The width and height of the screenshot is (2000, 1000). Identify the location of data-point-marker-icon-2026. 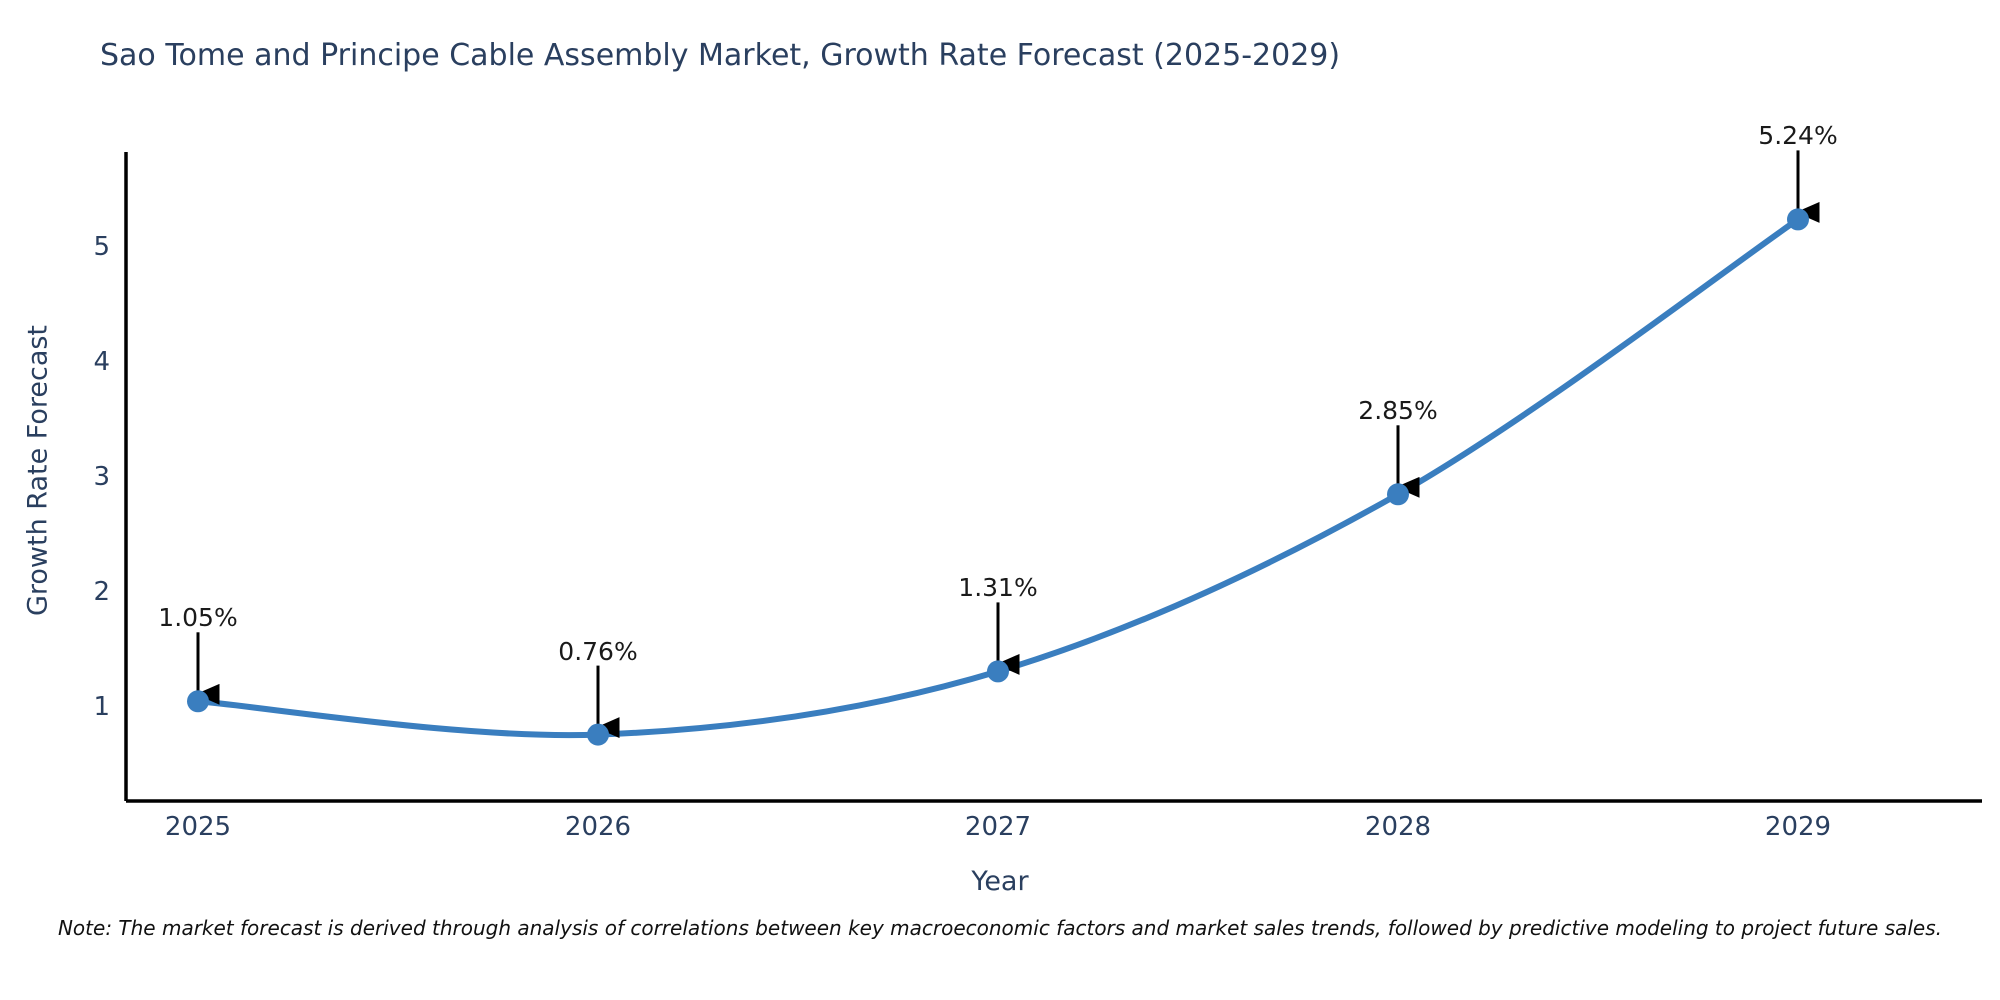
(598, 734).